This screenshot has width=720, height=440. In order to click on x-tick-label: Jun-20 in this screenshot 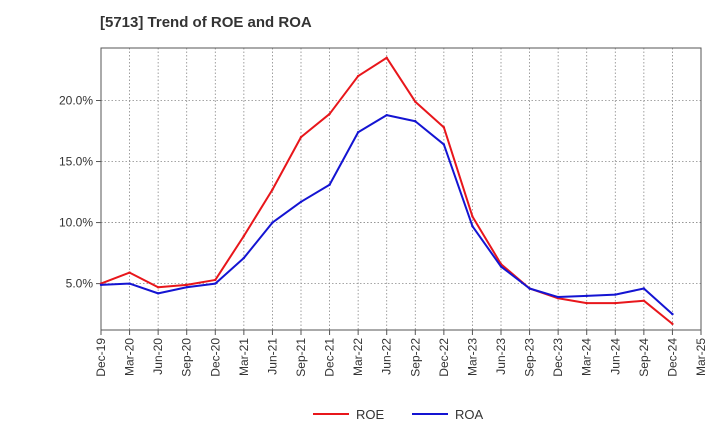, I will do `click(158, 356)`.